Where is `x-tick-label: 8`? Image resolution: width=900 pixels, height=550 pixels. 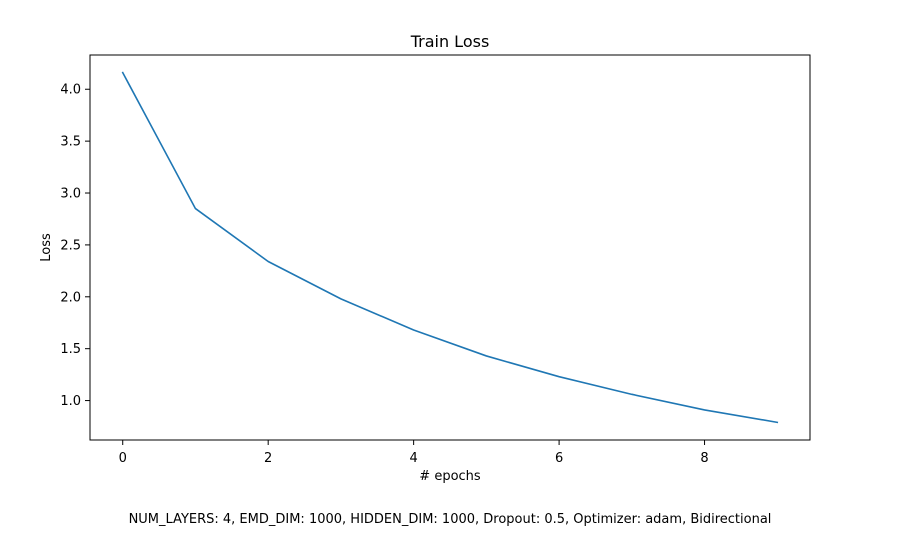
x-tick-label: 8 is located at coordinates (704, 458).